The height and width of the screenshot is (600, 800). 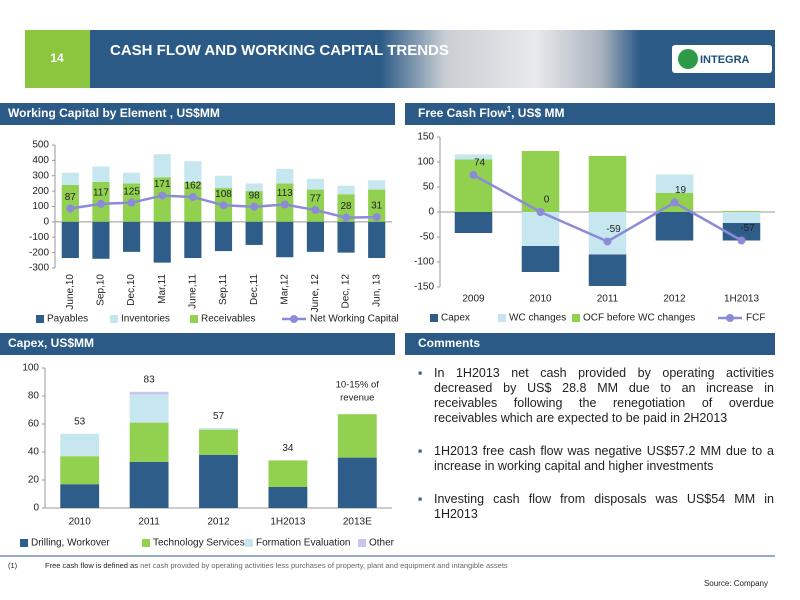 What do you see at coordinates (71, 197) in the screenshot?
I see `data-label: 87` at bounding box center [71, 197].